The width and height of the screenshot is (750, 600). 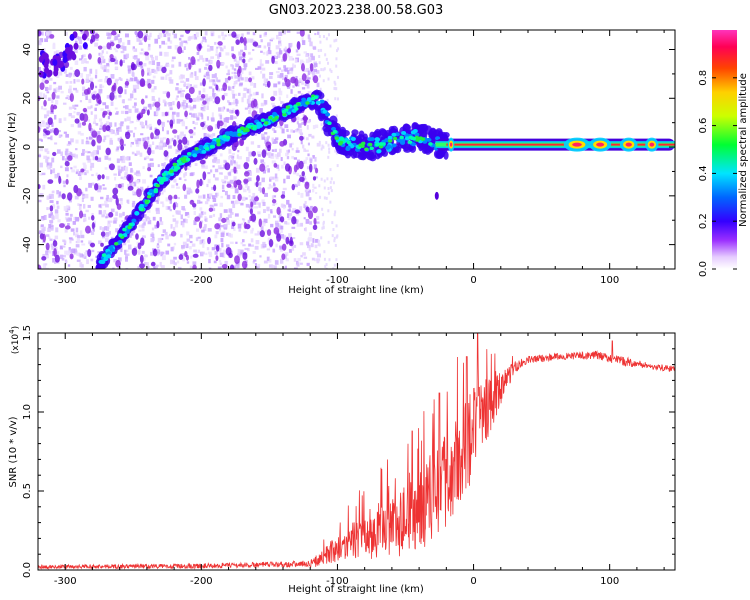 What do you see at coordinates (12, 150) in the screenshot?
I see `spectrogram-y-axis-label: Frequency (Hz)` at bounding box center [12, 150].